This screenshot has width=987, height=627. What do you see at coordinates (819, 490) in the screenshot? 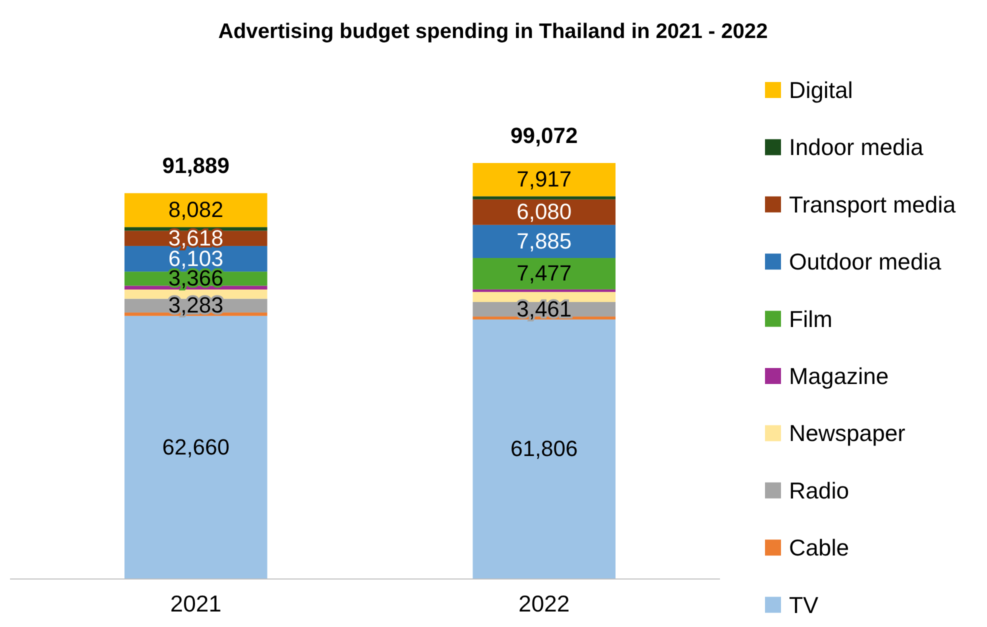
I see `legend-label: Radio` at bounding box center [819, 490].